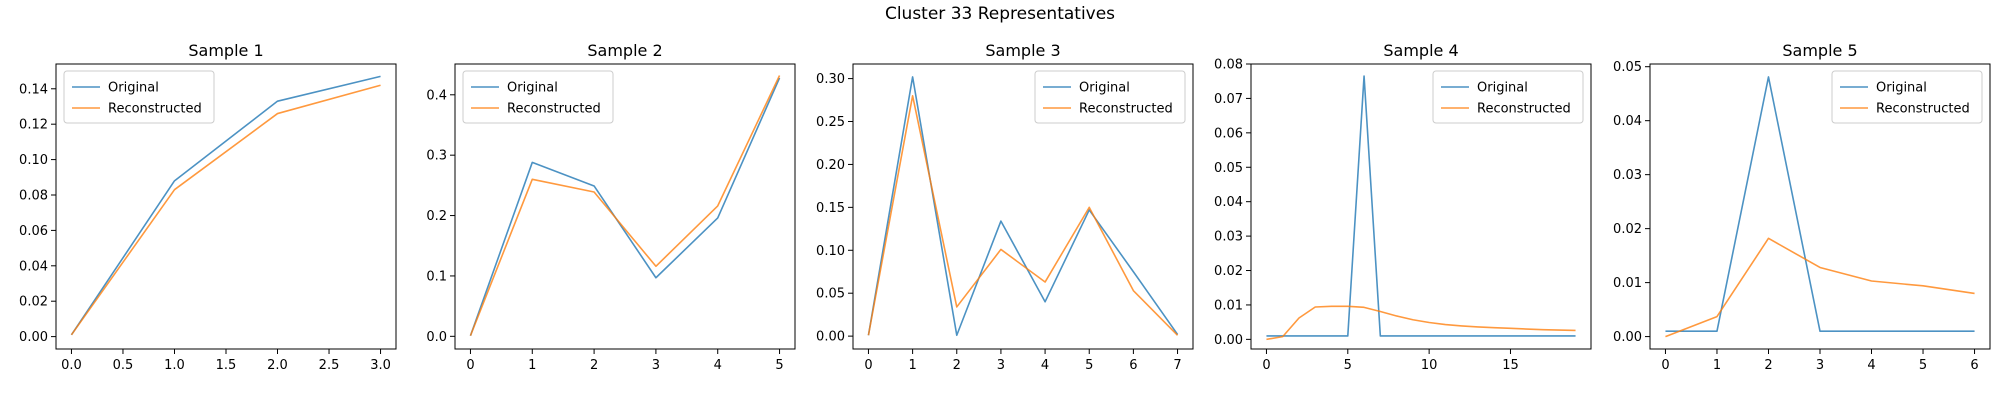  I want to click on x-tick-label: 0.0, so click(71, 365).